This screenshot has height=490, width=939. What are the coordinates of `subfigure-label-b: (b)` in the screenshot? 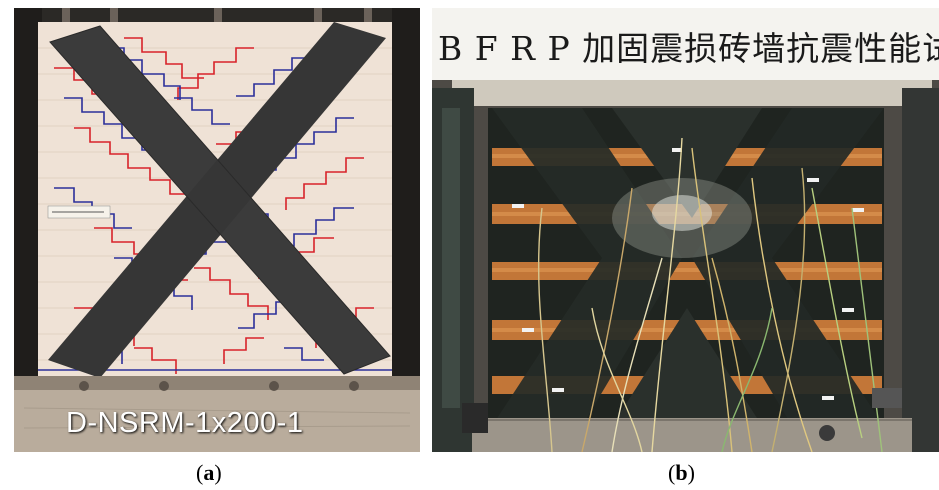 It's located at (681, 472).